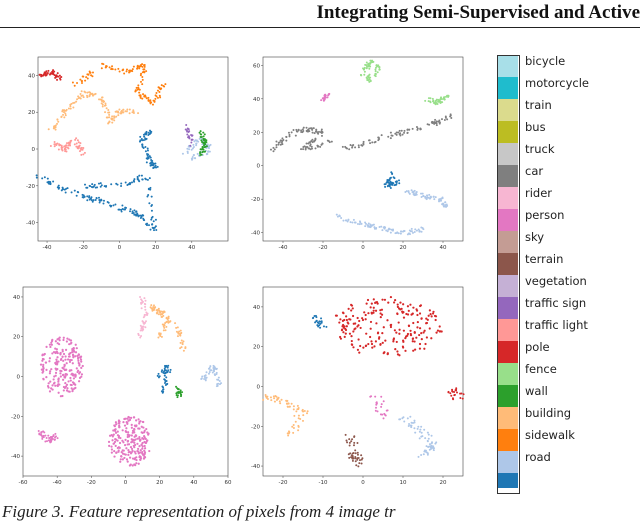  Describe the element at coordinates (189, 135) in the screenshot. I see `cluster-traffic-sign` at that location.